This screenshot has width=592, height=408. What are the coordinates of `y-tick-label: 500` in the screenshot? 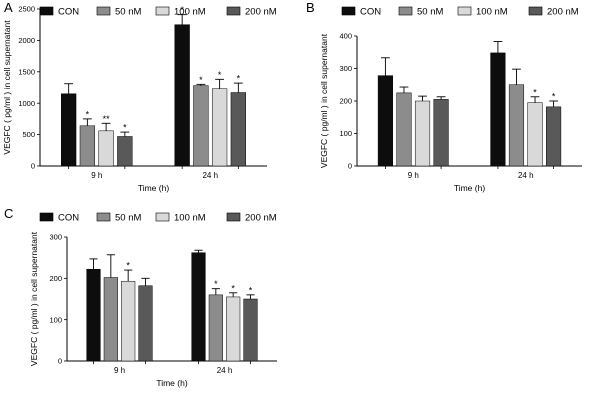 It's located at (28, 134).